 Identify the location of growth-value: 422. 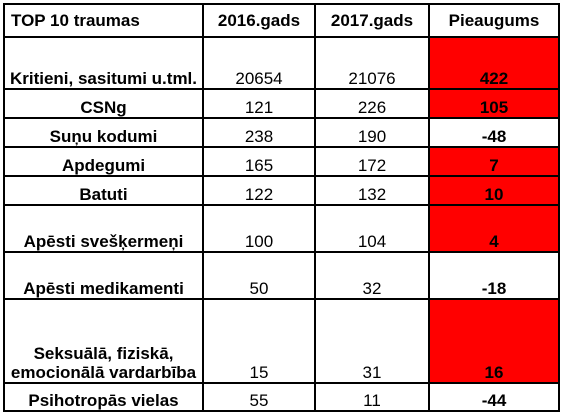
(494, 63).